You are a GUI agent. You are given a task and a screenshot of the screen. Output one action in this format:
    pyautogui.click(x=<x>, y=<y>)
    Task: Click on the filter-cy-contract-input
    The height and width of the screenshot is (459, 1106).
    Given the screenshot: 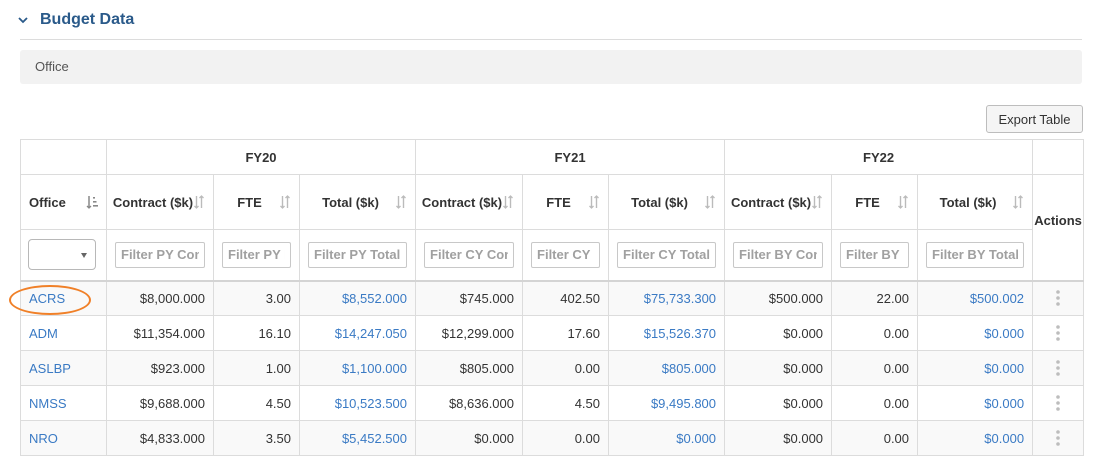 What is the action you would take?
    pyautogui.click(x=469, y=254)
    